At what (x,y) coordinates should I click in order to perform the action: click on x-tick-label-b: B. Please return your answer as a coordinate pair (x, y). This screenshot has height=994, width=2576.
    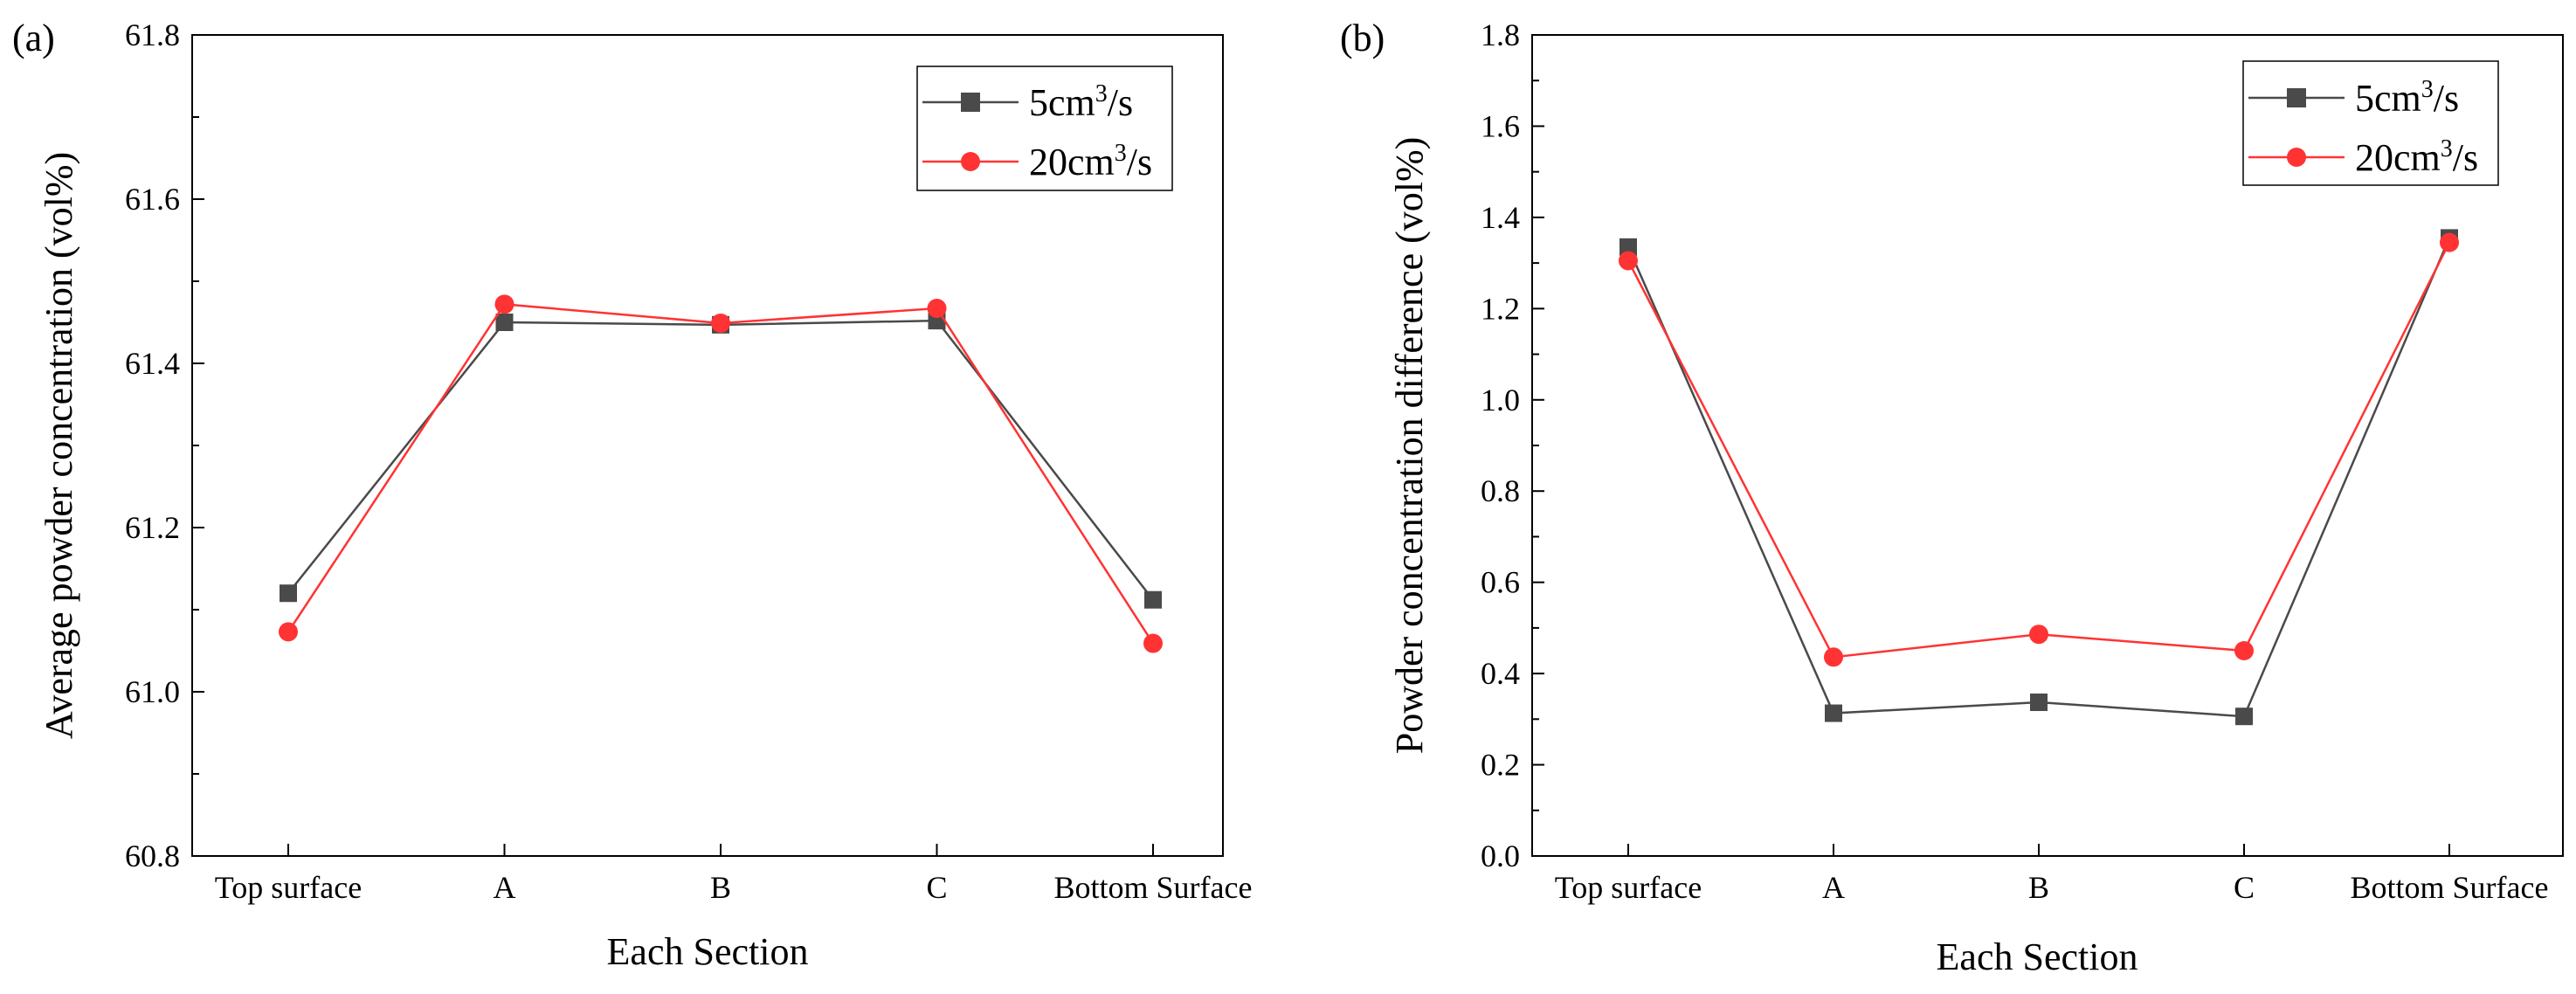
    Looking at the image, I should click on (2038, 888).